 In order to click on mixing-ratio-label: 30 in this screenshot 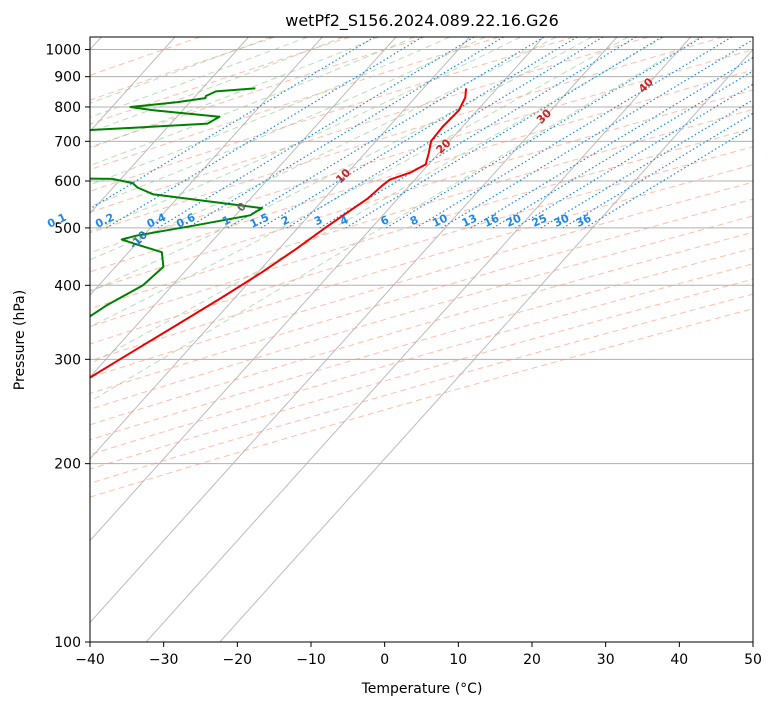, I will do `click(562, 220)`.